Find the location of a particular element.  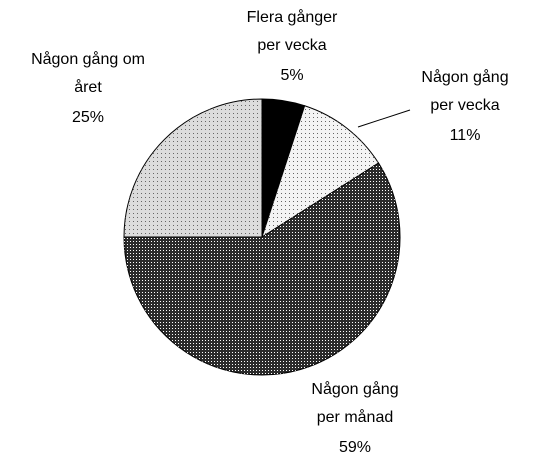

slice-label: Någon gång om is located at coordinates (88, 59).